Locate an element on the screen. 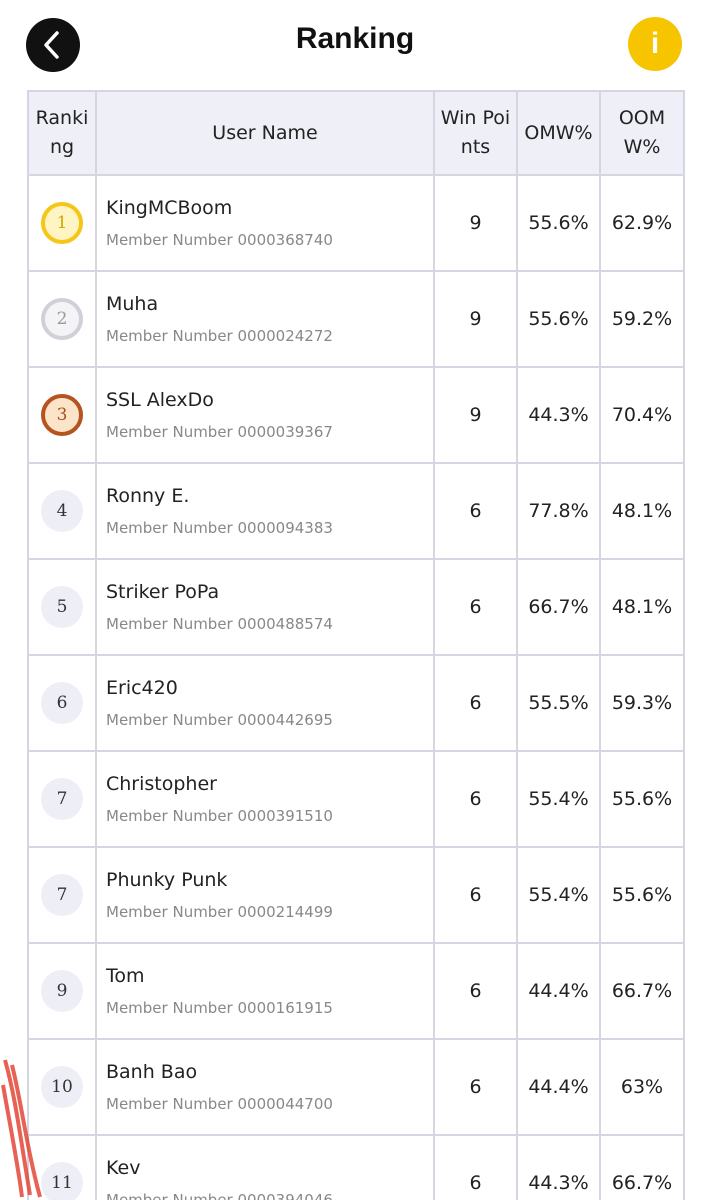  ranking-row: 11 Kev Member Number 0000394046 6 44.3% 66.7% is located at coordinates (356, 1167).